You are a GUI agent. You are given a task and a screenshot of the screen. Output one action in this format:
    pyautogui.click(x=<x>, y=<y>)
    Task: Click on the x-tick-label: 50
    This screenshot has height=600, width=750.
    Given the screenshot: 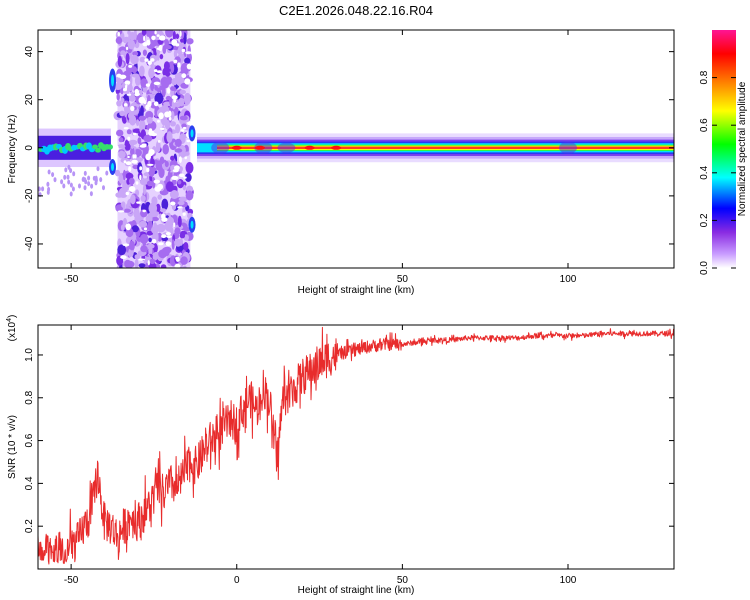 What is the action you would take?
    pyautogui.click(x=403, y=279)
    